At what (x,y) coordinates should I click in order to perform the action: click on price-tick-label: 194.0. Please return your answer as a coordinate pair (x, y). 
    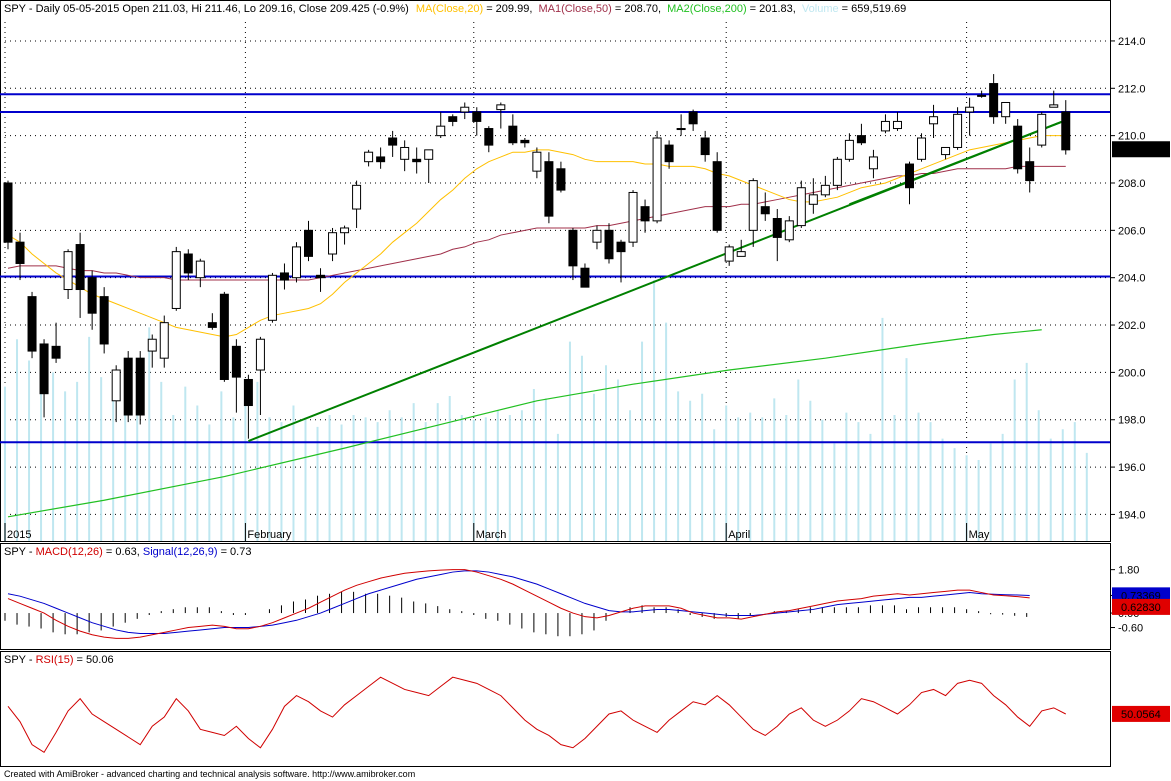
    Looking at the image, I should click on (1132, 515).